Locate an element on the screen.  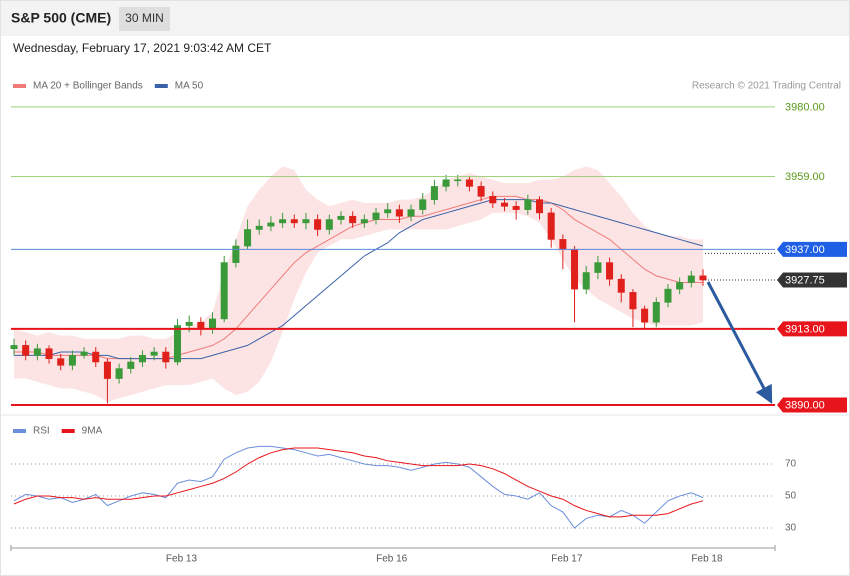
y-tick-label: 50 is located at coordinates (791, 496).